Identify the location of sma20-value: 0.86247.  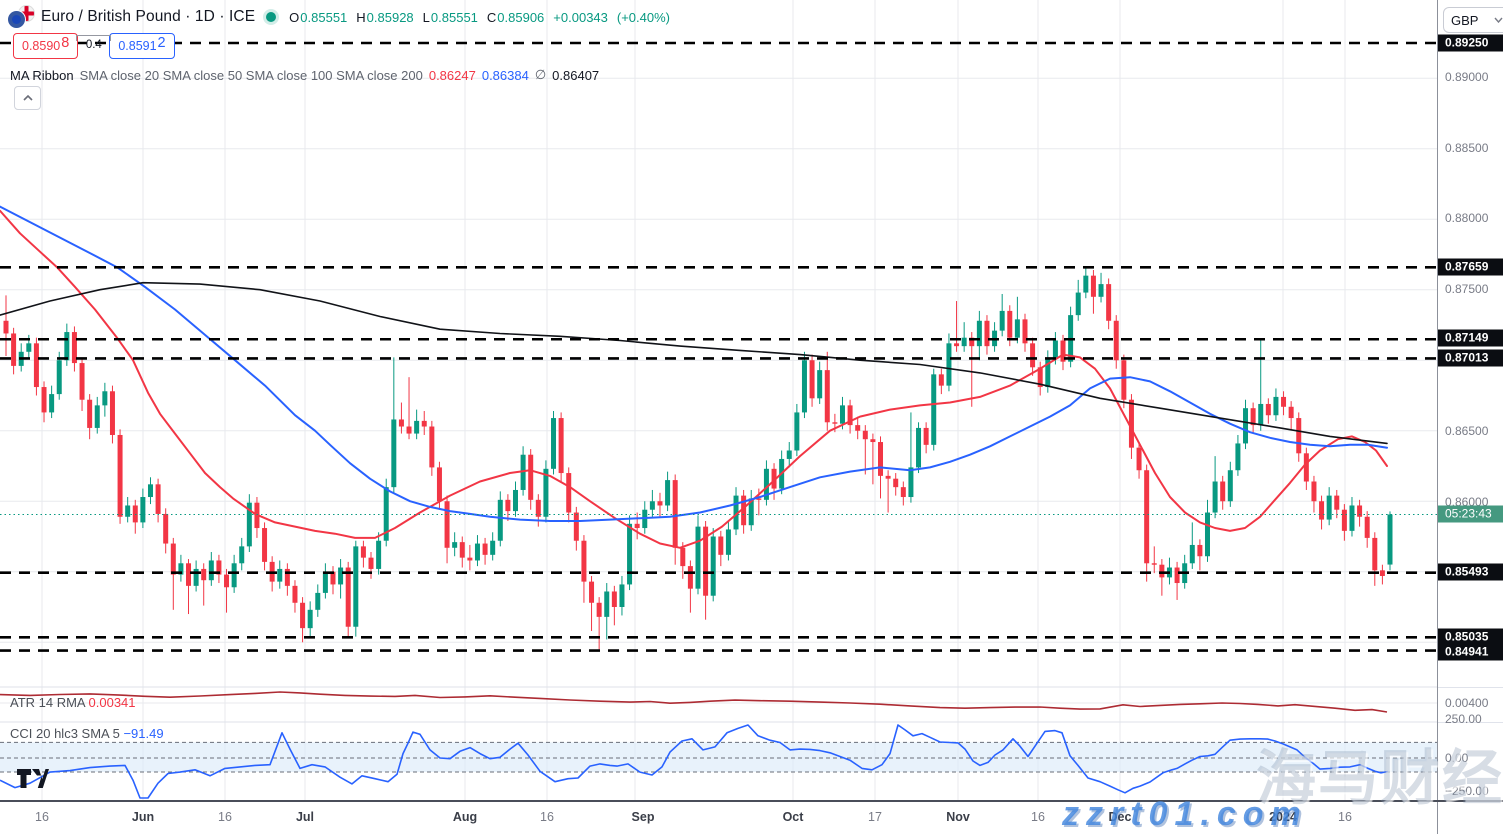
(452, 75).